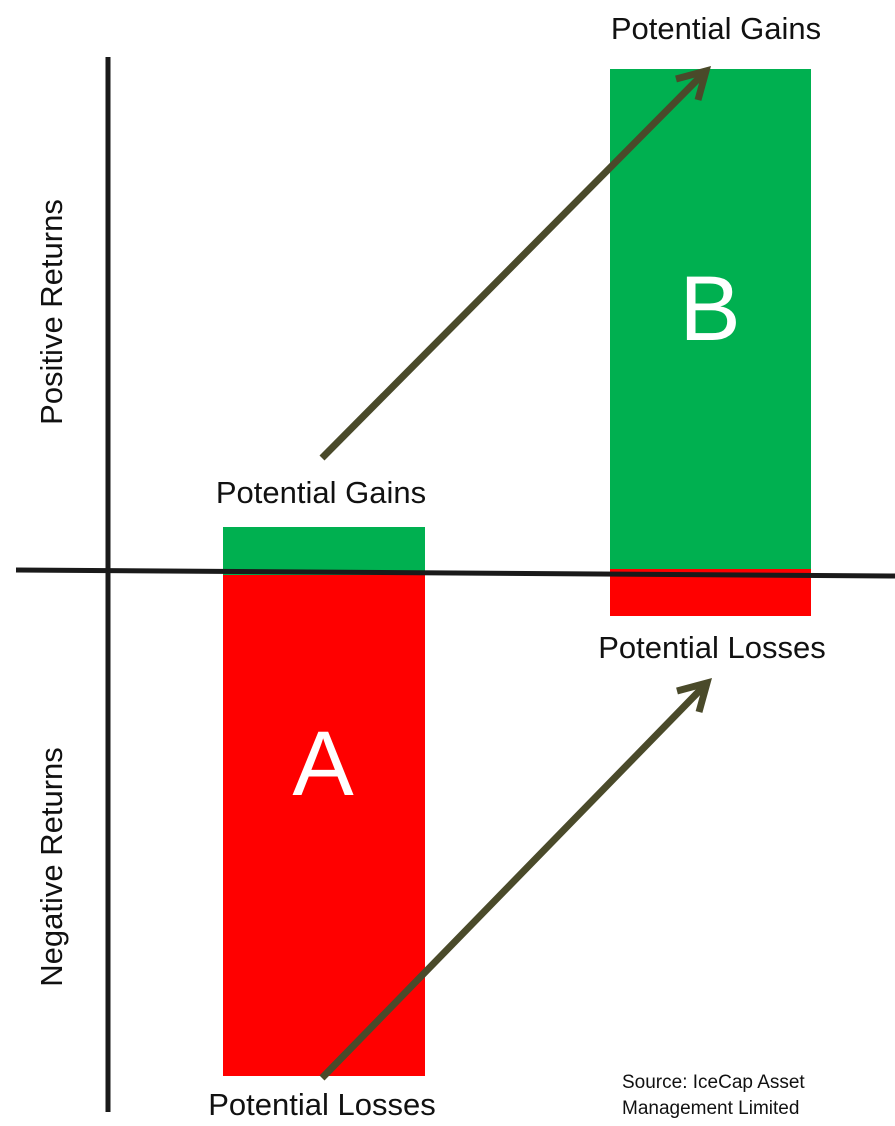 The height and width of the screenshot is (1126, 895). What do you see at coordinates (709, 309) in the screenshot?
I see `bar-b-letter: B` at bounding box center [709, 309].